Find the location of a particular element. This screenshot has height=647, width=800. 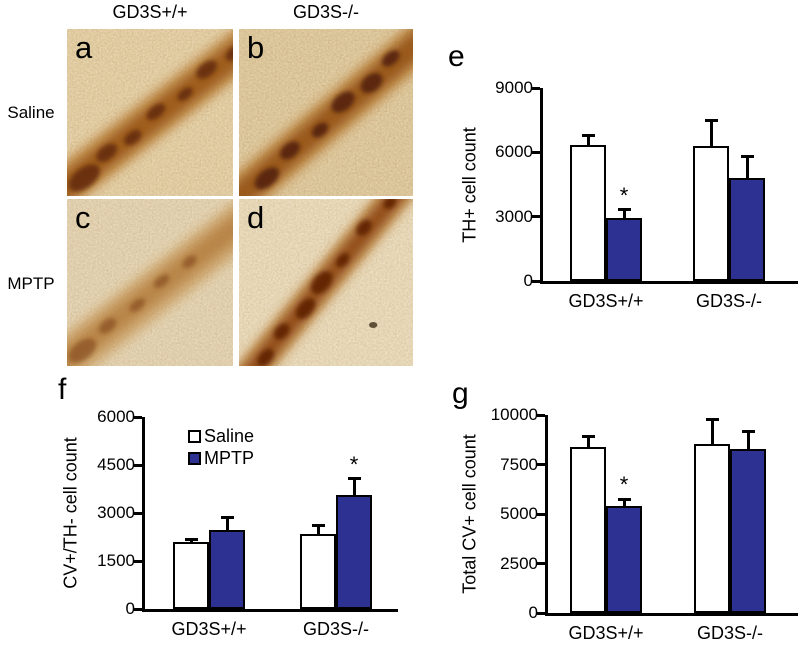

plot-area-g: 10000 7500 5000 2500 0 * GD3S+/+ GD3S-/- is located at coordinates (644, 524).